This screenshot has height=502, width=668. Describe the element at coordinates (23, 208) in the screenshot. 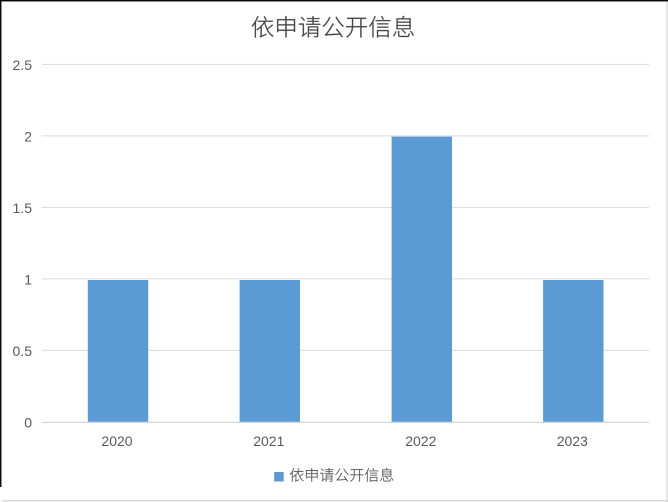

I see `svg-text: 1.5` at that location.